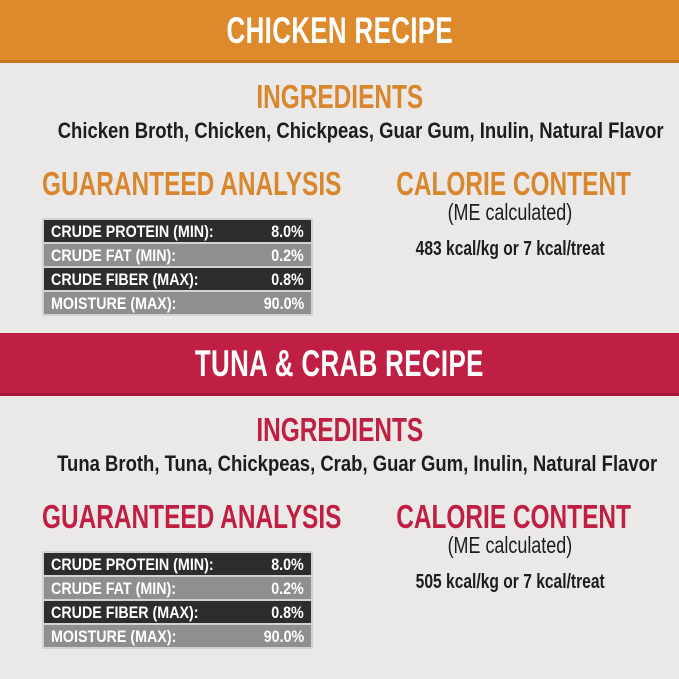 This screenshot has width=679, height=679. I want to click on recipe-banner: TUNA & CRAB RECIPE, so click(339, 364).